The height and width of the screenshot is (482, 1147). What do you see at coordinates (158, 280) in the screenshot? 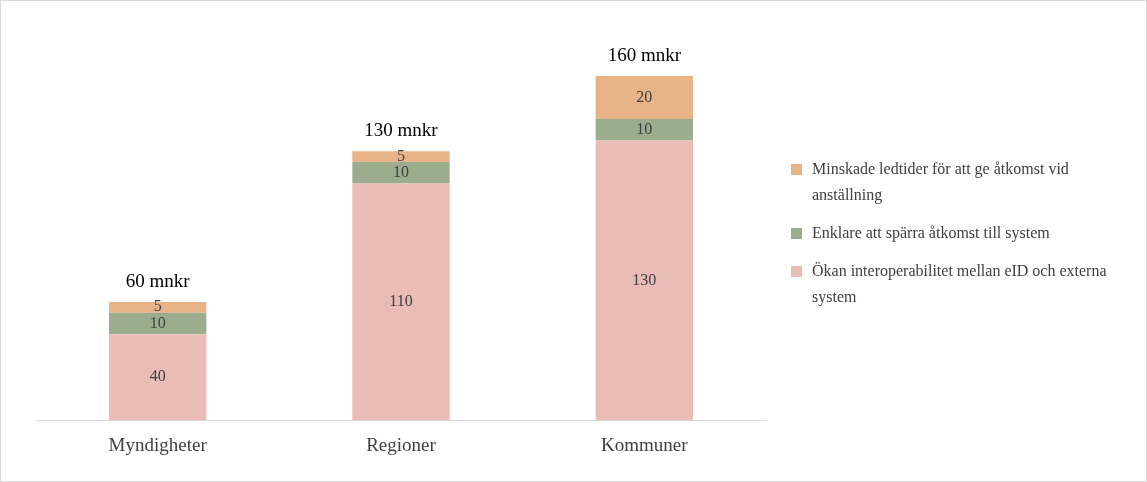
I see `annotation: 60 mnkr` at bounding box center [158, 280].